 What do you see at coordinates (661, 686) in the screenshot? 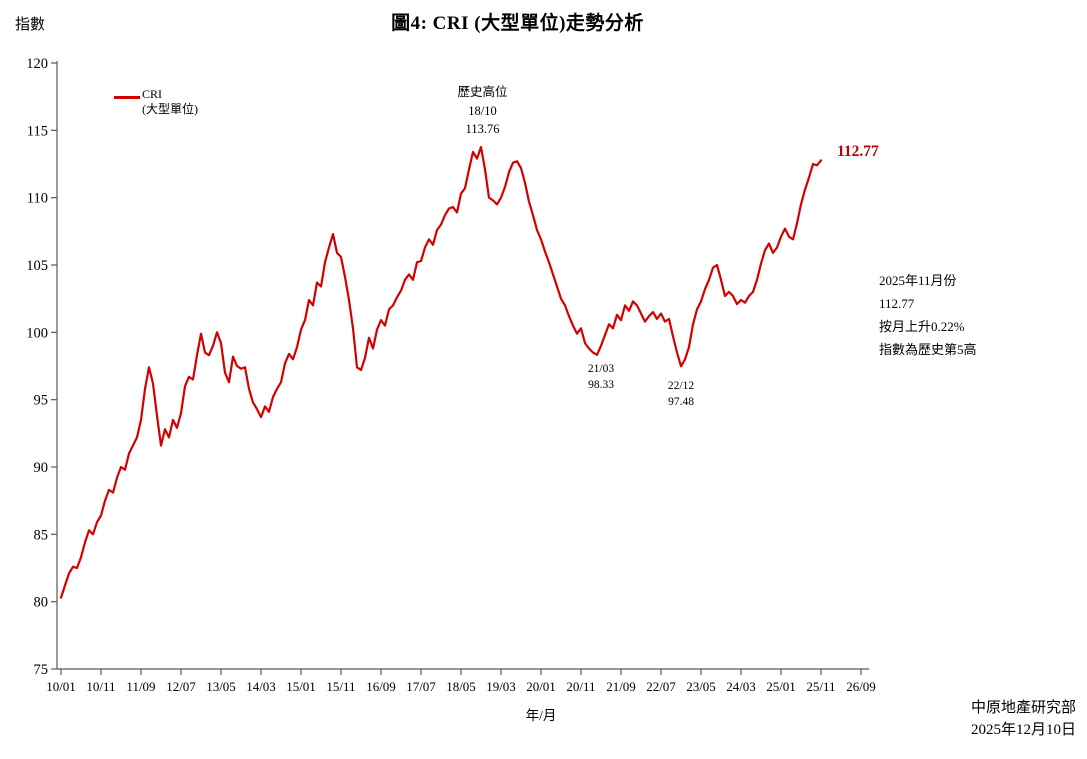
I see `x-tick-label: 22/07` at bounding box center [661, 686].